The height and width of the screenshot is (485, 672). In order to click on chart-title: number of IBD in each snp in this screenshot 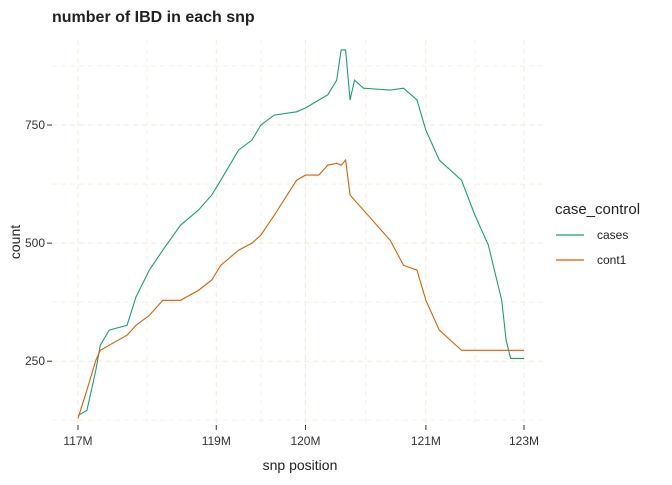, I will do `click(153, 17)`.